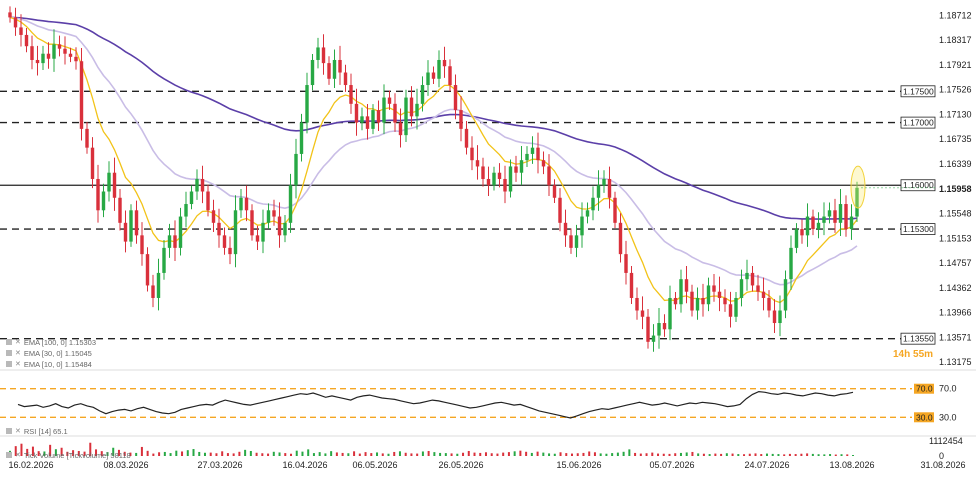  Describe the element at coordinates (37, 431) in the screenshot. I see `rsi-legend: ✕ RSI [14] 65.1` at that location.